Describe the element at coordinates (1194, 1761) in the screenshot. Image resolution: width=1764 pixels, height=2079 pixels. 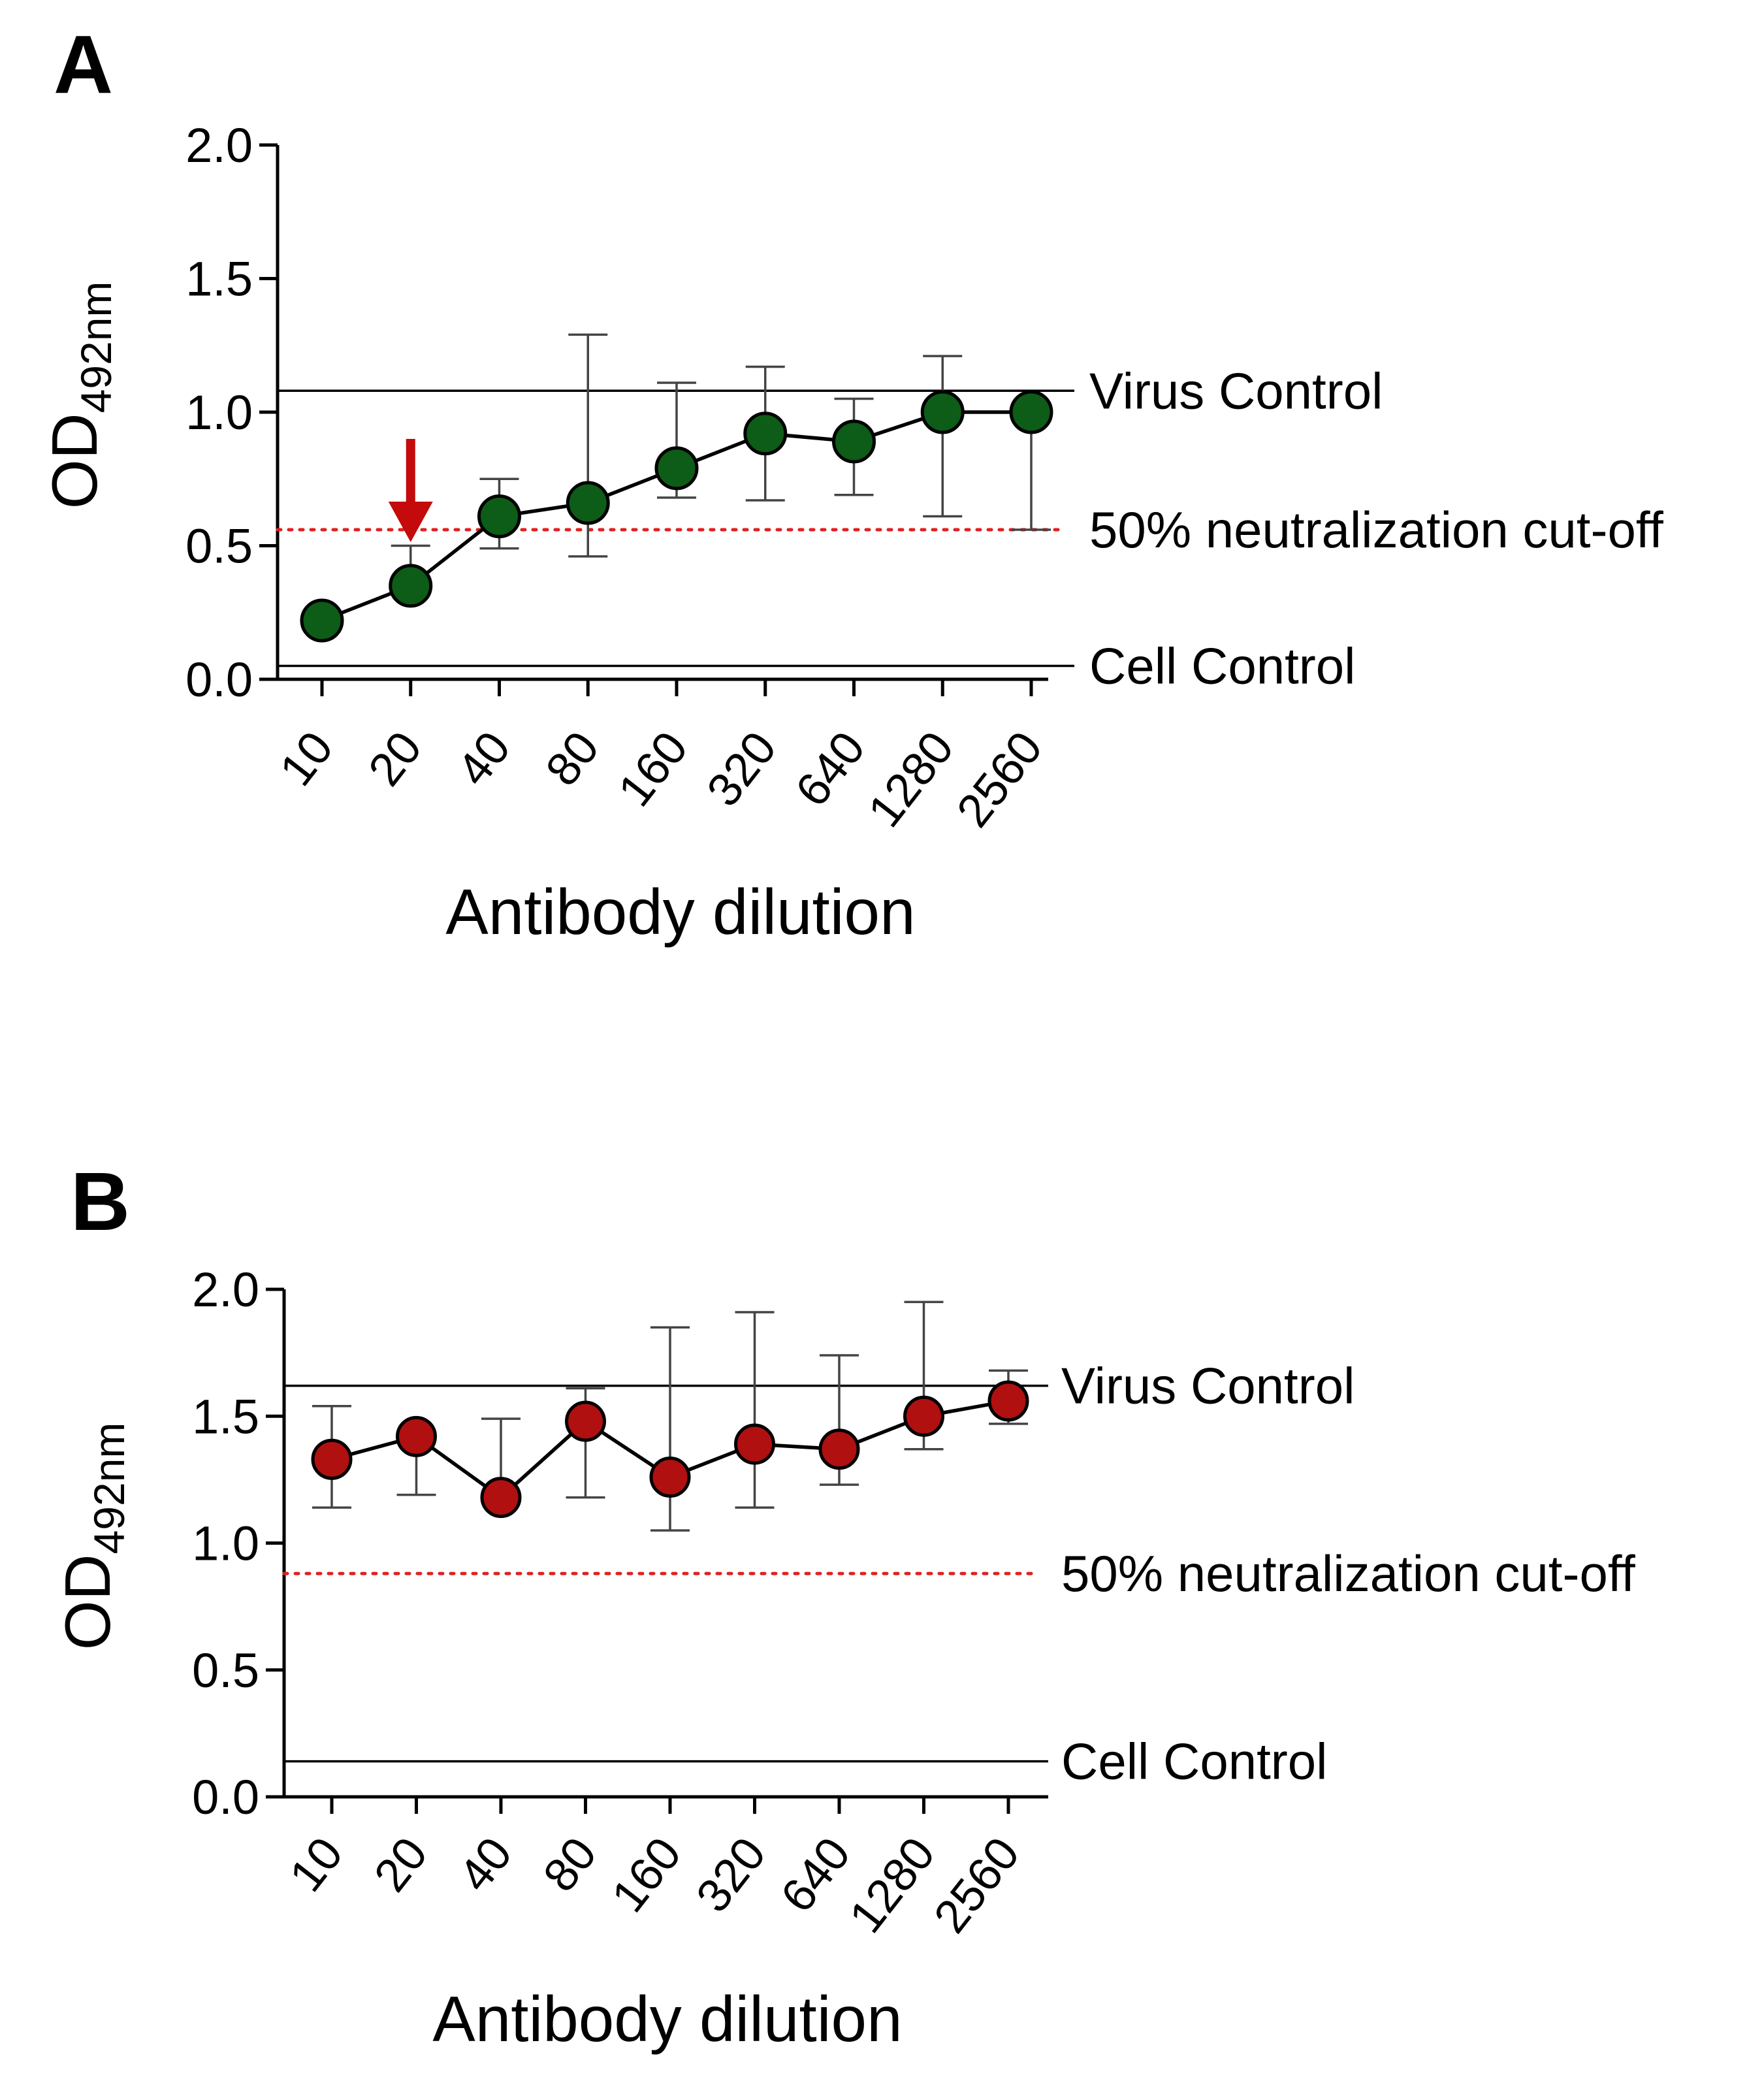
I see `panel-b-cell-control-label: Cell Control` at that location.